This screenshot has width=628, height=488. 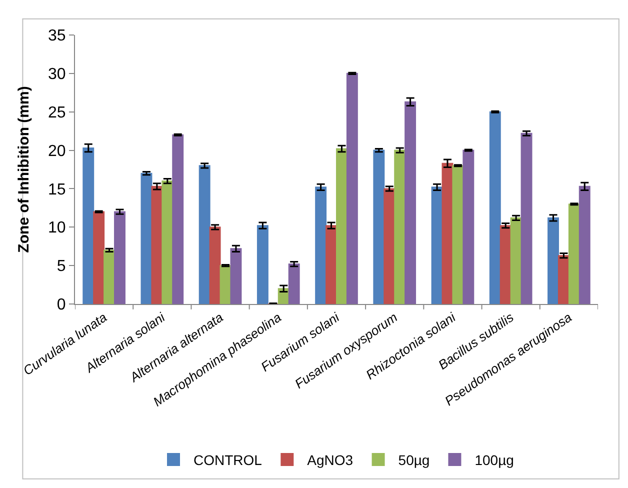 I want to click on y-tick-label: 30, so click(x=57, y=75).